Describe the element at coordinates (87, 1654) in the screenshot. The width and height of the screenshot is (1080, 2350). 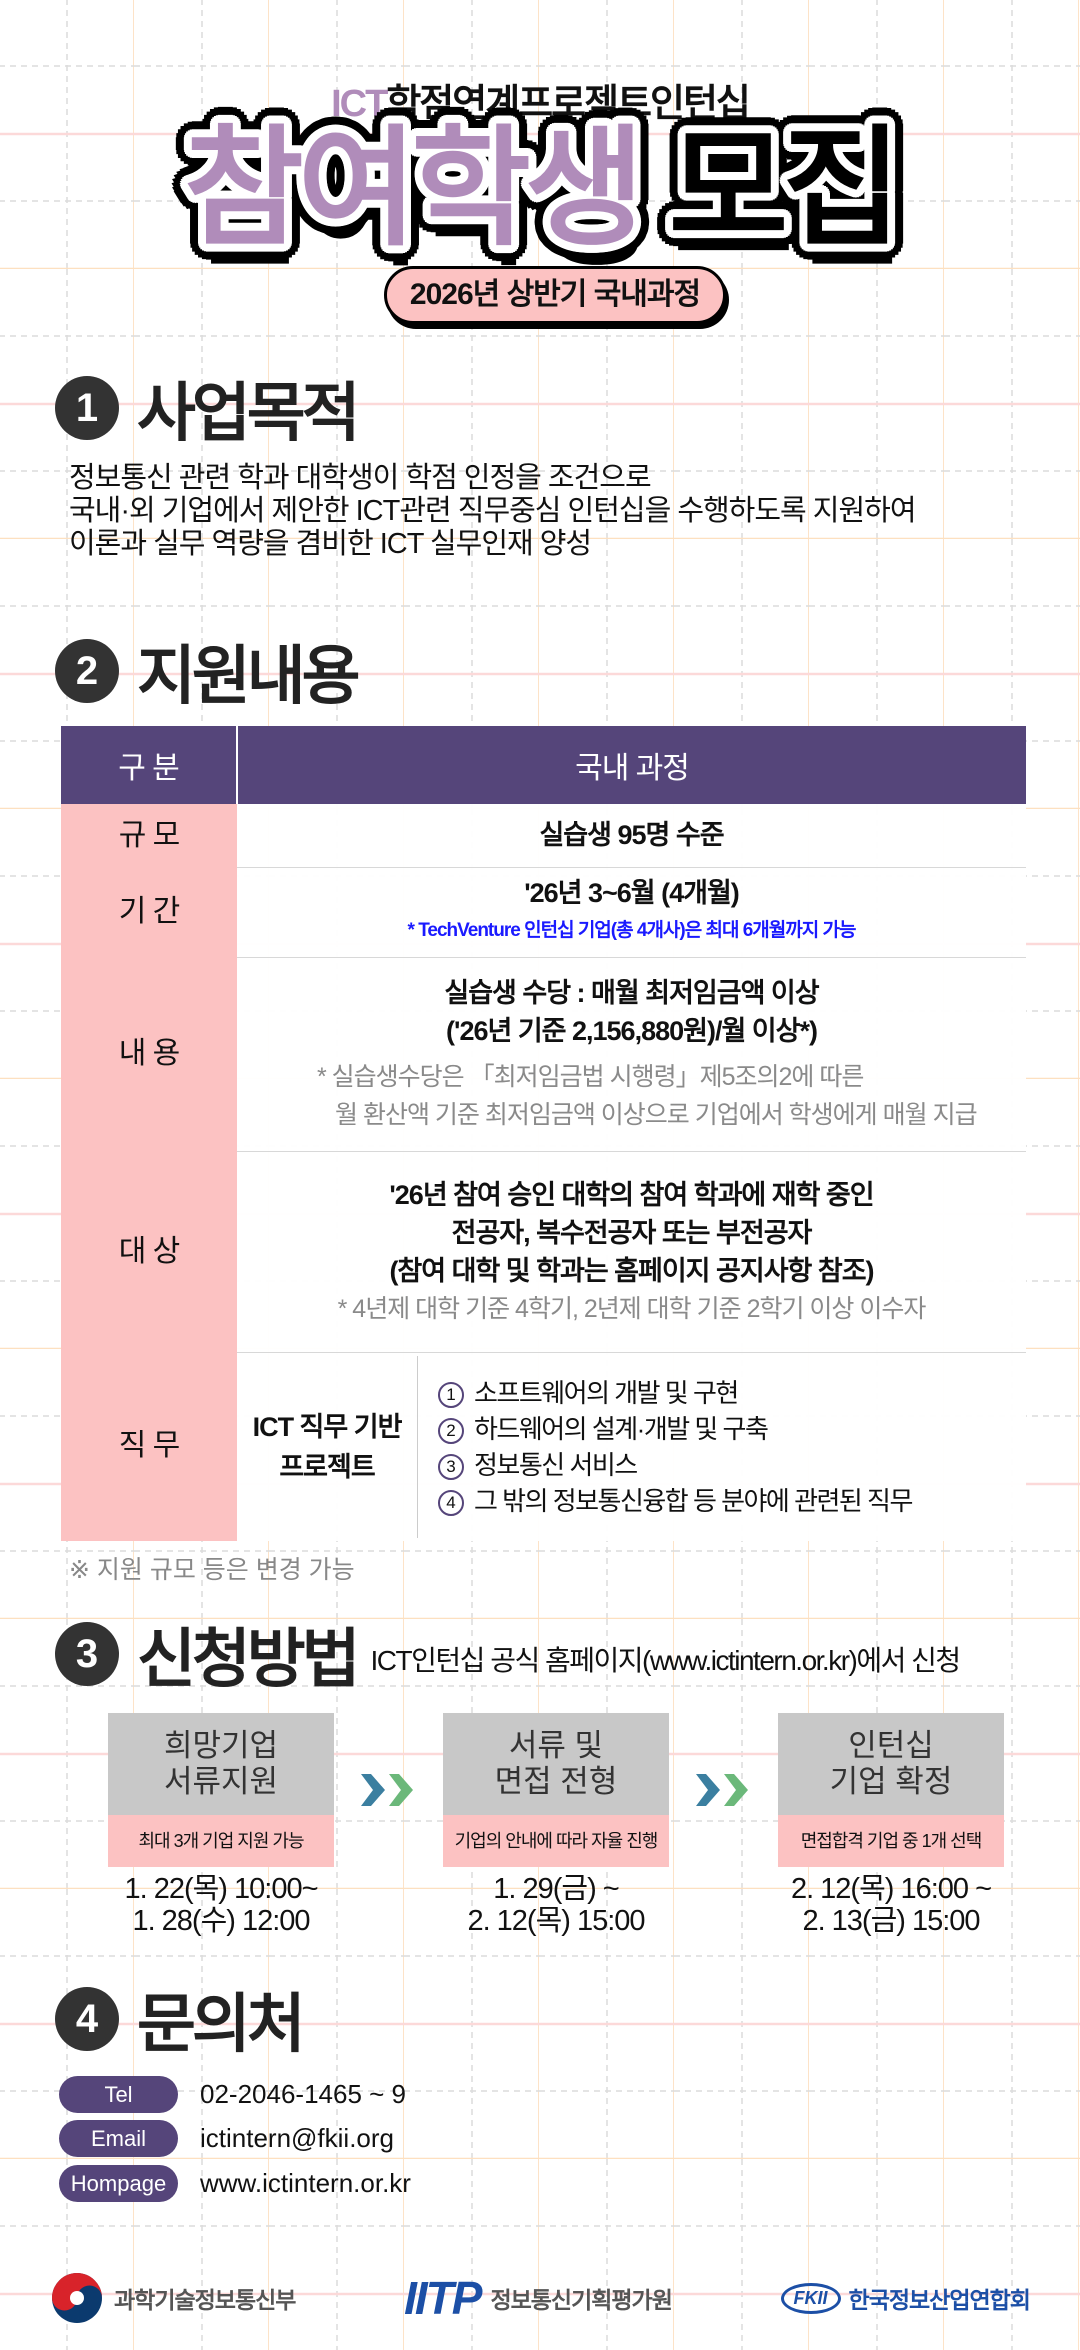
I see `number-badge: 3` at that location.